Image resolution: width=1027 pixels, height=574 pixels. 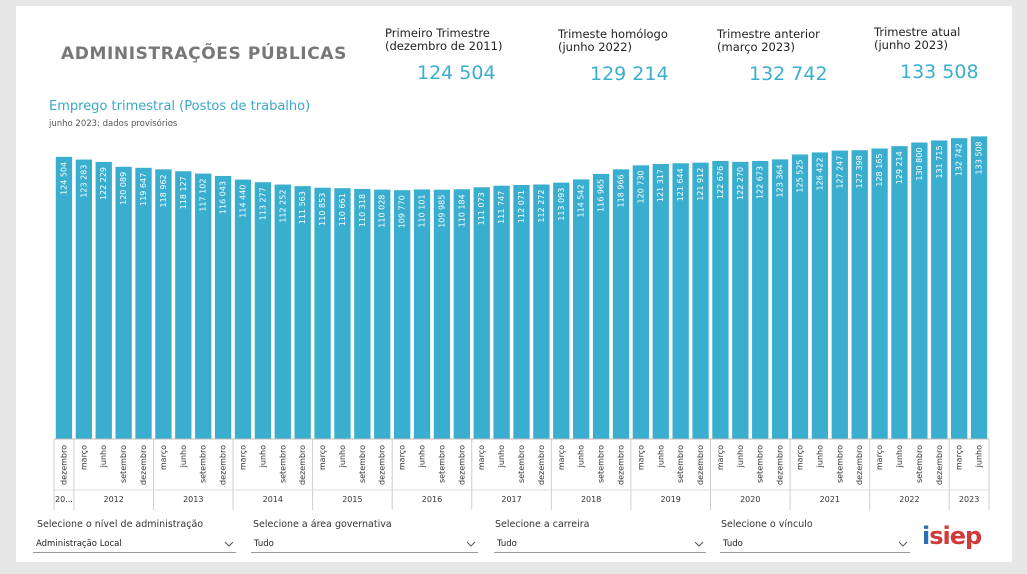 What do you see at coordinates (839, 172) in the screenshot?
I see `bar-value-label: 127 247` at bounding box center [839, 172].